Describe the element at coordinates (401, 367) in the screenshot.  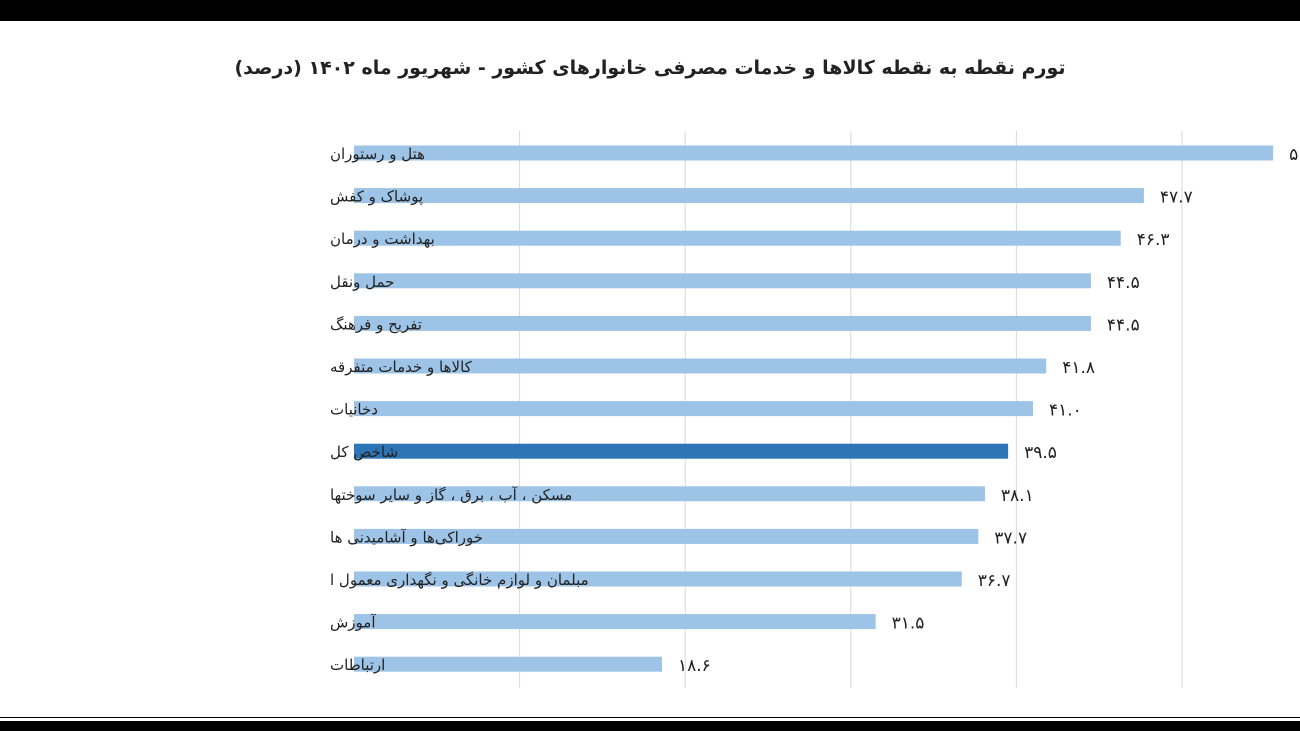
I see `category-label: کالاها و خدمات متفرقه` at that location.